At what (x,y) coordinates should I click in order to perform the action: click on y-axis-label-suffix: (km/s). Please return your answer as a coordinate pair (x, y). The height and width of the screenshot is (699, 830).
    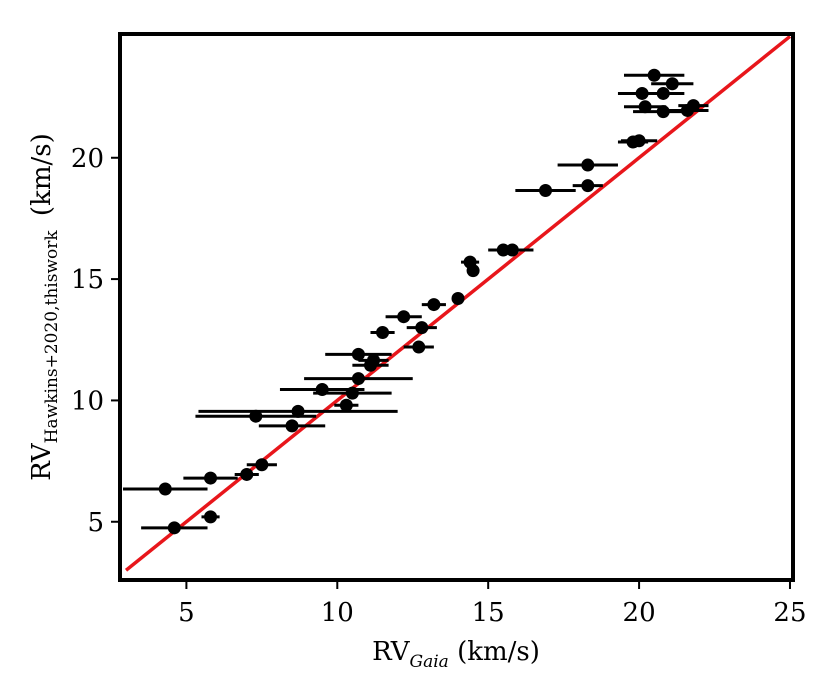
    Looking at the image, I should click on (42, 178).